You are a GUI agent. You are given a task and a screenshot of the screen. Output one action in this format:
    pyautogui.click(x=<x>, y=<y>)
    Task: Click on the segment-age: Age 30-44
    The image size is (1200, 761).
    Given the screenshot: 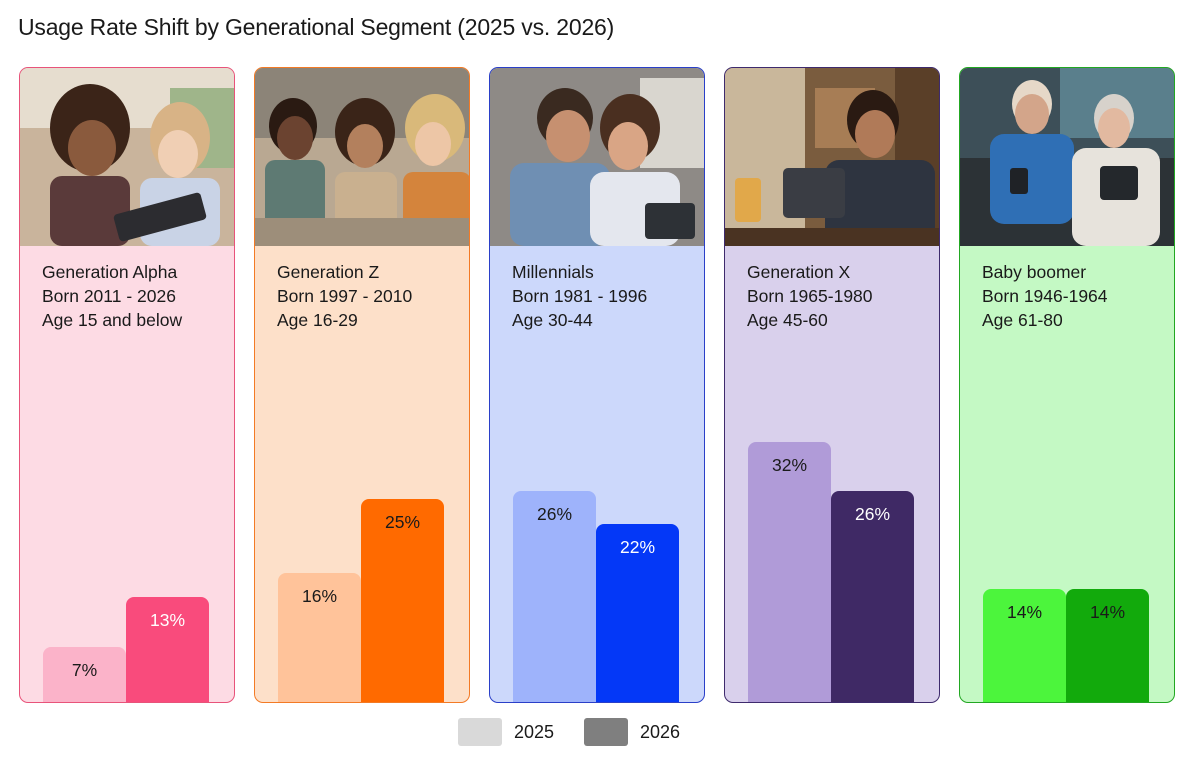 What is the action you would take?
    pyautogui.click(x=552, y=320)
    